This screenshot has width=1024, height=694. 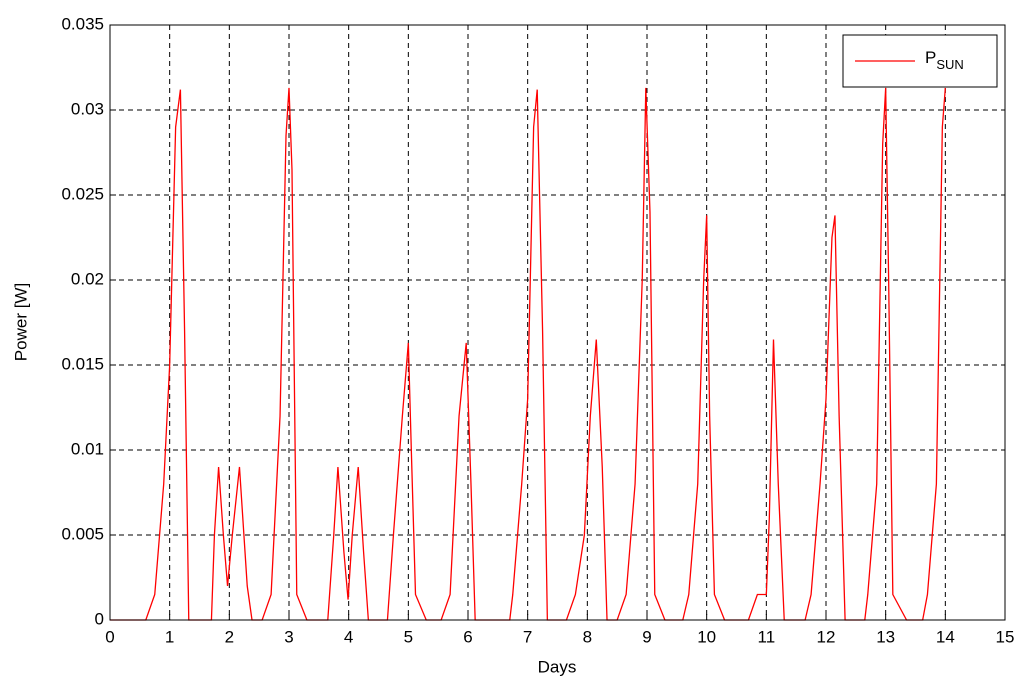 What do you see at coordinates (82, 363) in the screenshot?
I see `y-tick-label: 0.015` at bounding box center [82, 363].